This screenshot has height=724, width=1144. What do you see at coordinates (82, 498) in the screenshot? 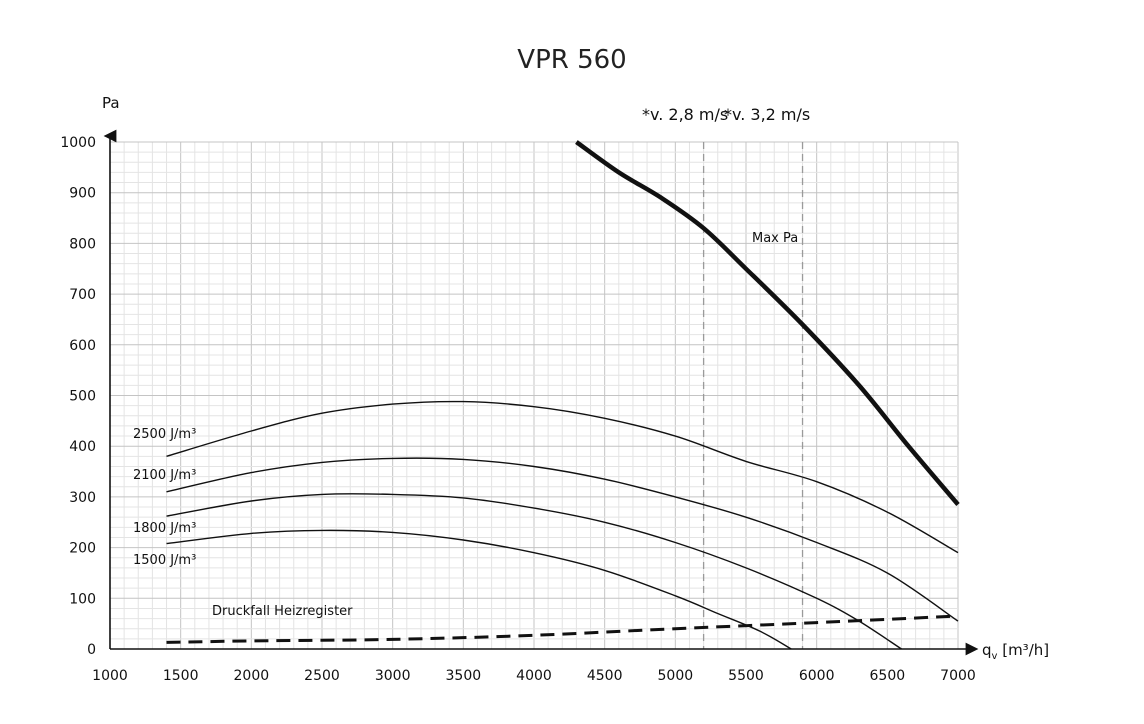
I see `y-tick-label: 300` at bounding box center [82, 498].